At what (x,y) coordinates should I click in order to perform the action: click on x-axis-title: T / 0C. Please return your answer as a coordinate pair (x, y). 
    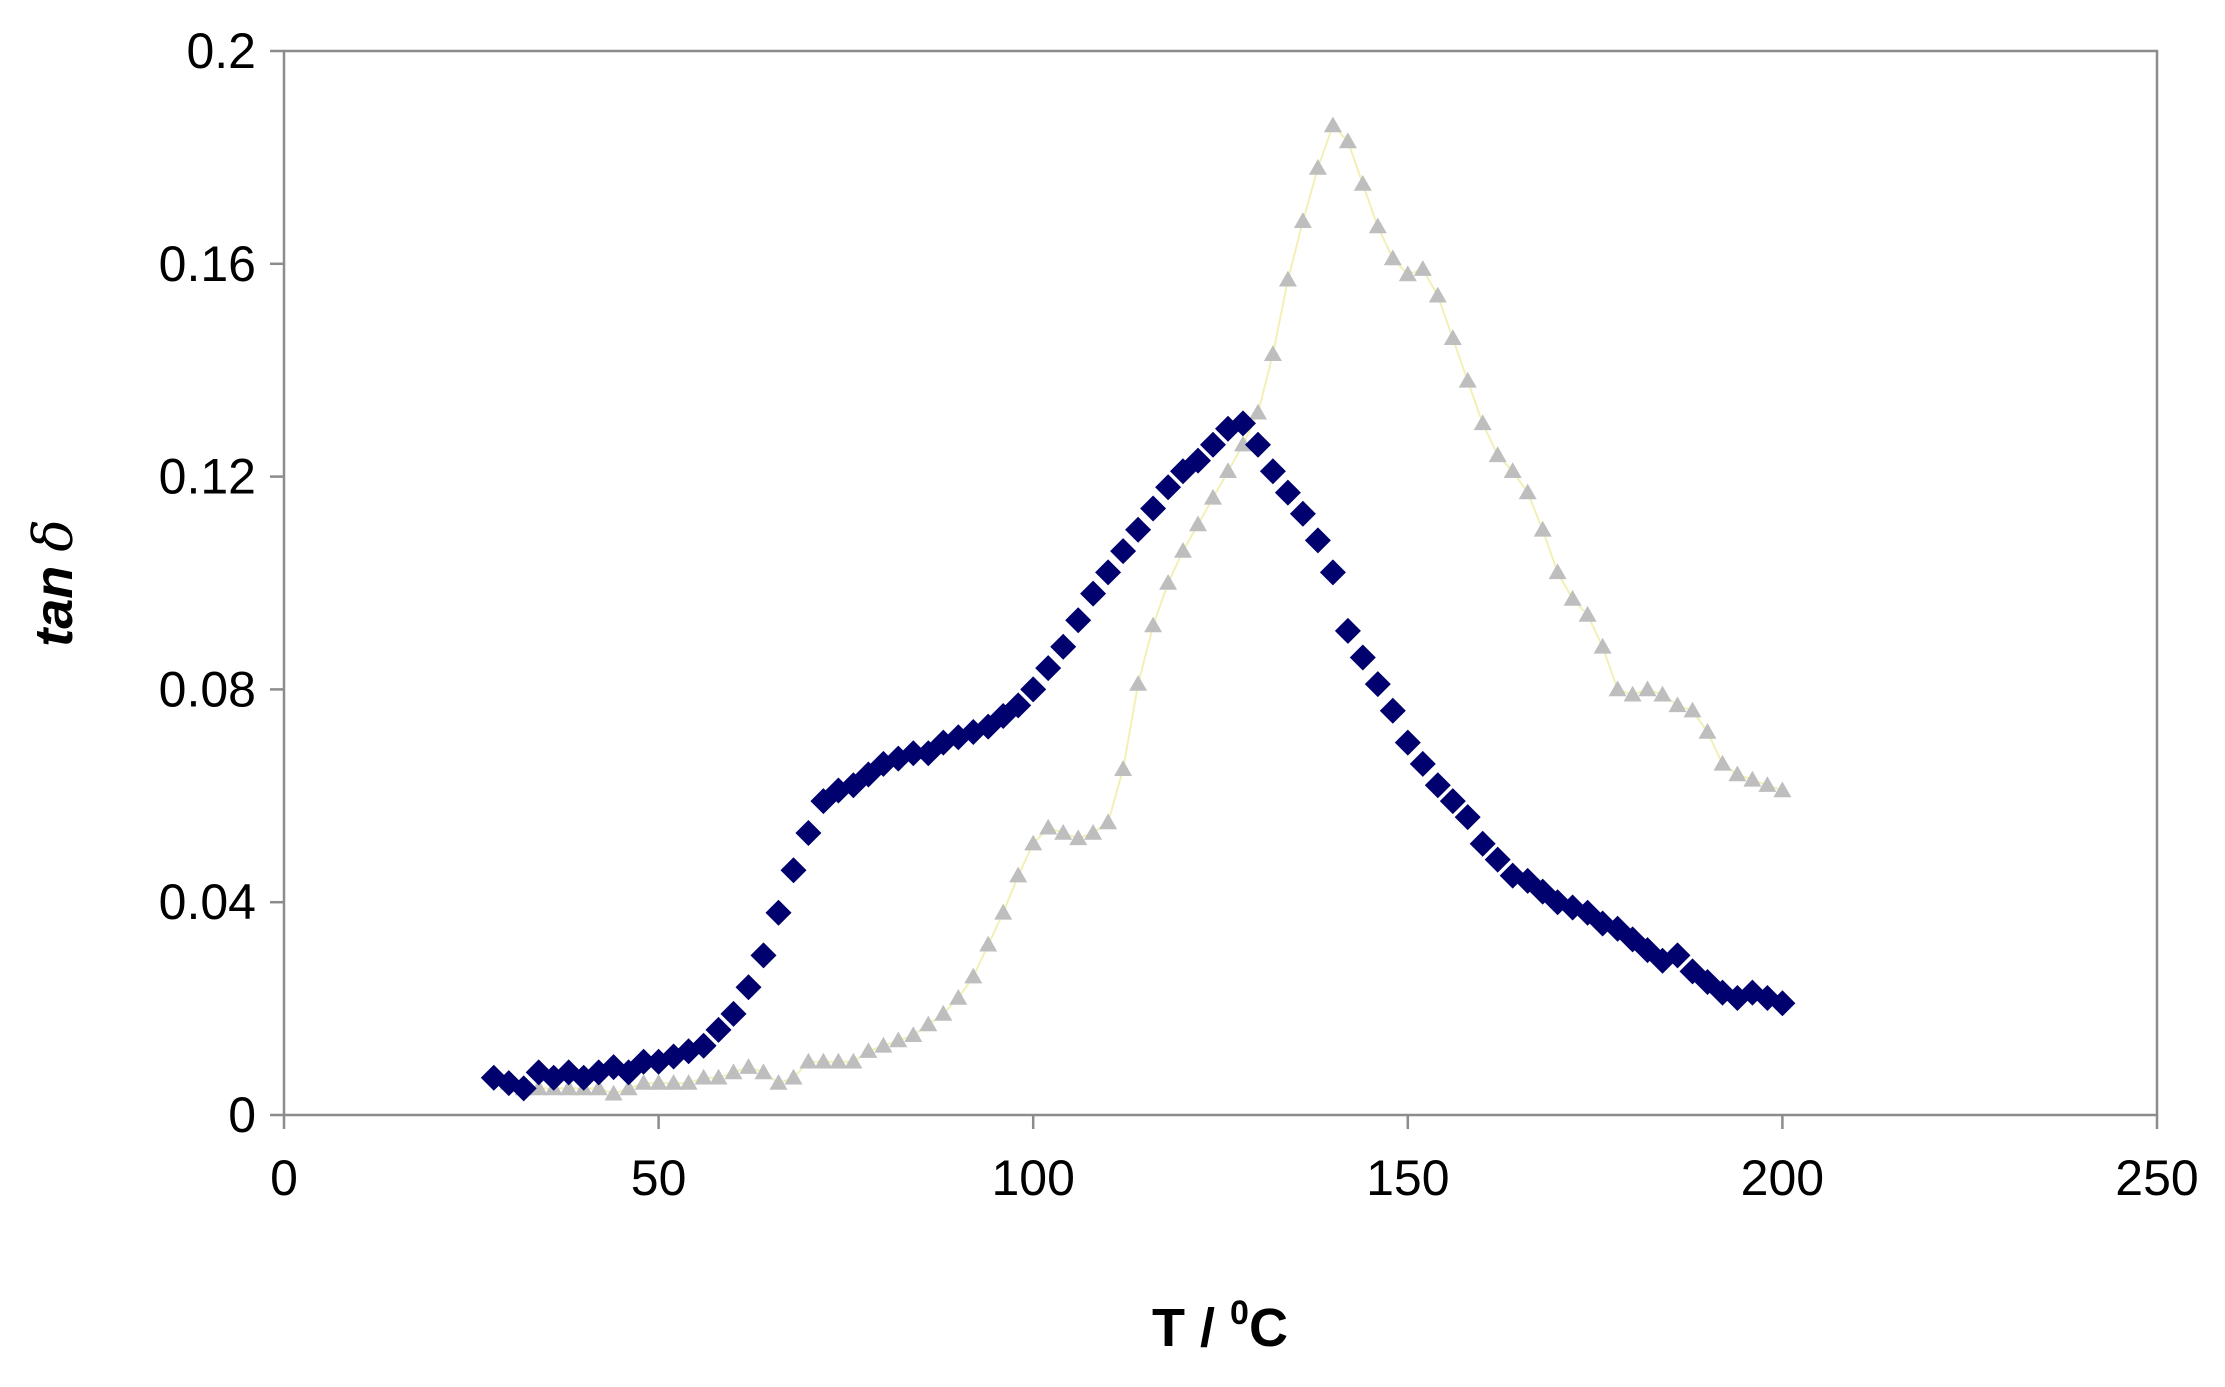
    Looking at the image, I should click on (1220, 1326).